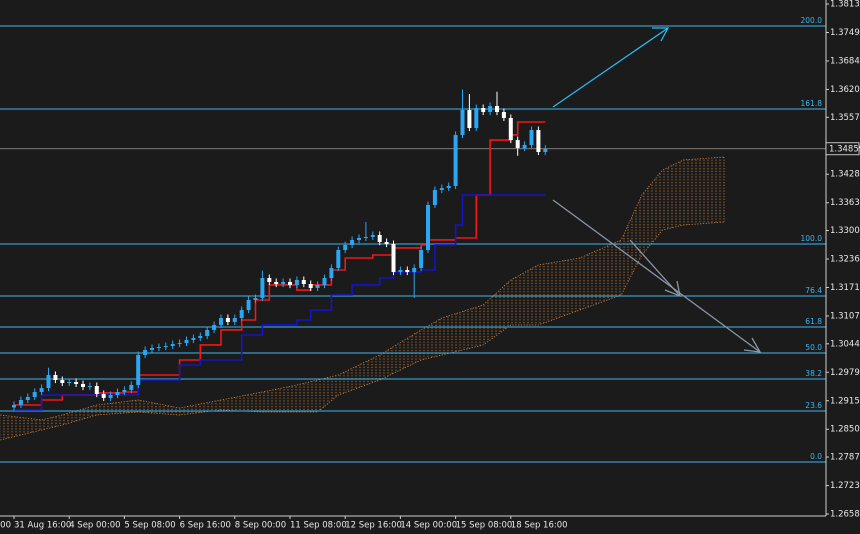  I want to click on x-tick-label: 4 Sep 00:00, so click(94, 526).